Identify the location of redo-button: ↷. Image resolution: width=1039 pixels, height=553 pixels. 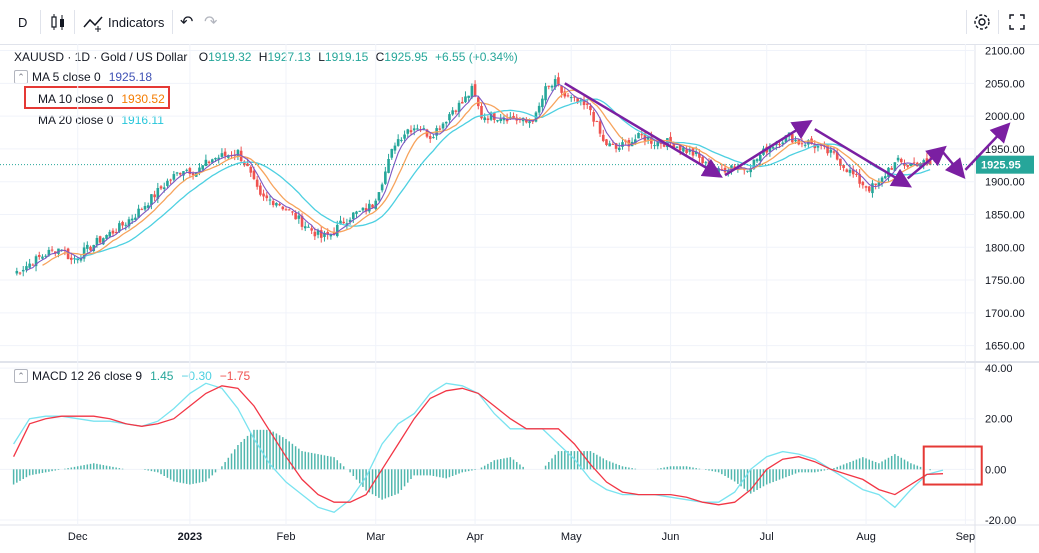
(210, 22).